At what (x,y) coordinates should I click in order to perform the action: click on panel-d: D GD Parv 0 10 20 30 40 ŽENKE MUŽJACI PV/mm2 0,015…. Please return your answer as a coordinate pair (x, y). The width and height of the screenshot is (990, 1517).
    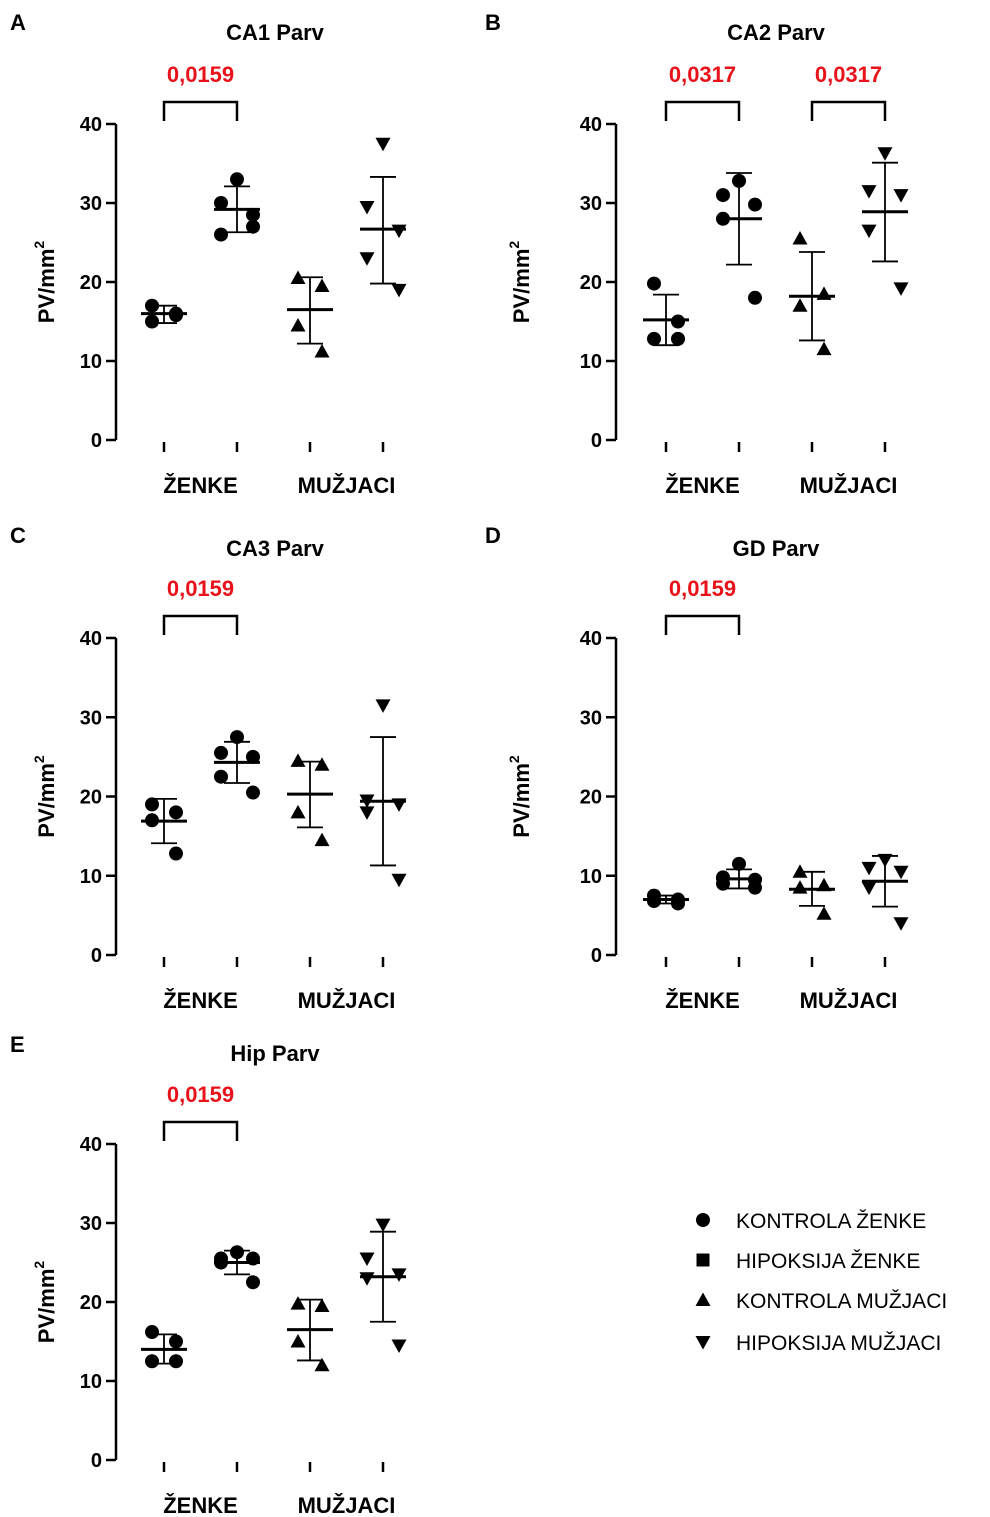
    Looking at the image, I should click on (697, 768).